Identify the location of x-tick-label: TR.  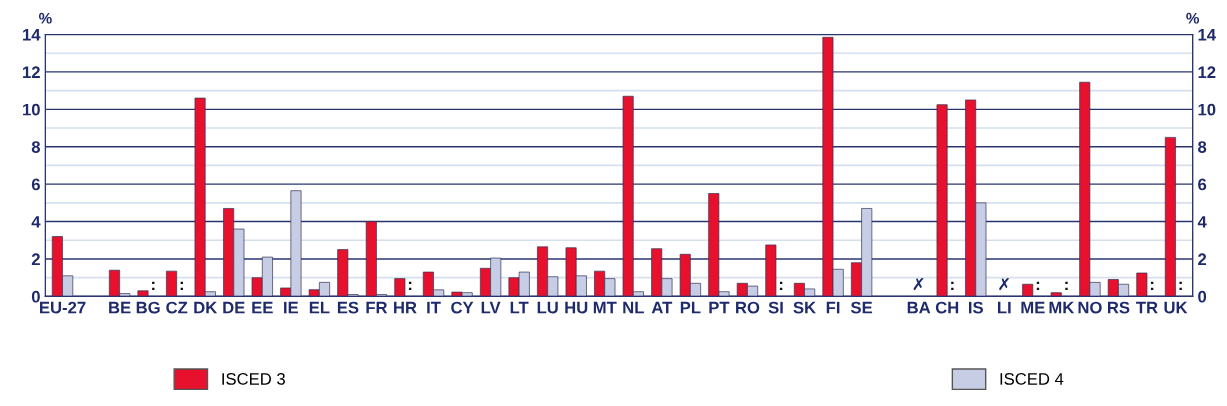
(1147, 307).